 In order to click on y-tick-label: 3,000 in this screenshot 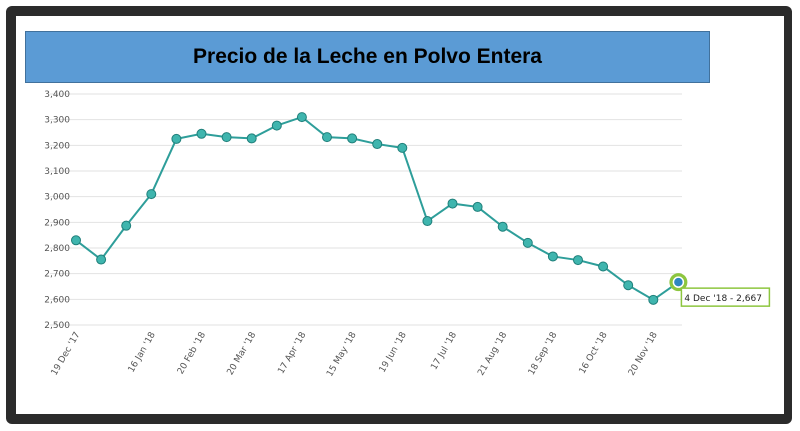, I will do `click(57, 198)`.